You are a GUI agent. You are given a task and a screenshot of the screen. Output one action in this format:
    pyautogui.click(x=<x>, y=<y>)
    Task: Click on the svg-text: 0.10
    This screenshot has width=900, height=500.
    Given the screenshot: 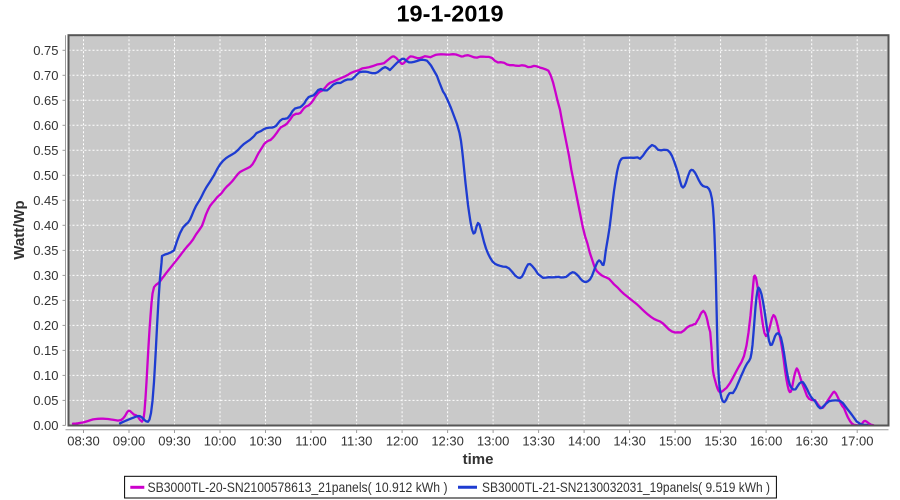 What is the action you would take?
    pyautogui.click(x=45, y=375)
    